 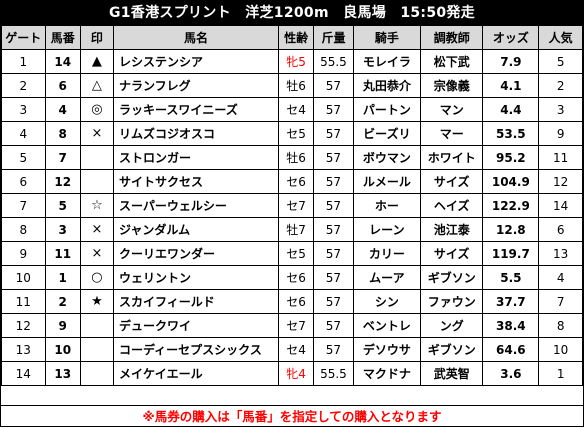 I want to click on number-cell: 12, so click(x=62, y=181).